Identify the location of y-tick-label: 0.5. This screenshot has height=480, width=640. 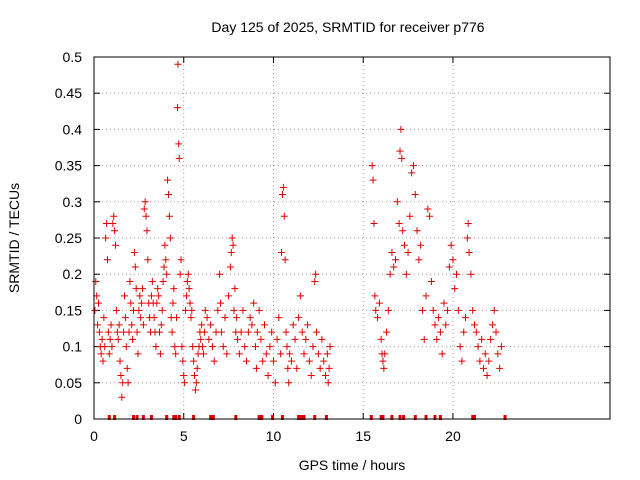
(73, 57).